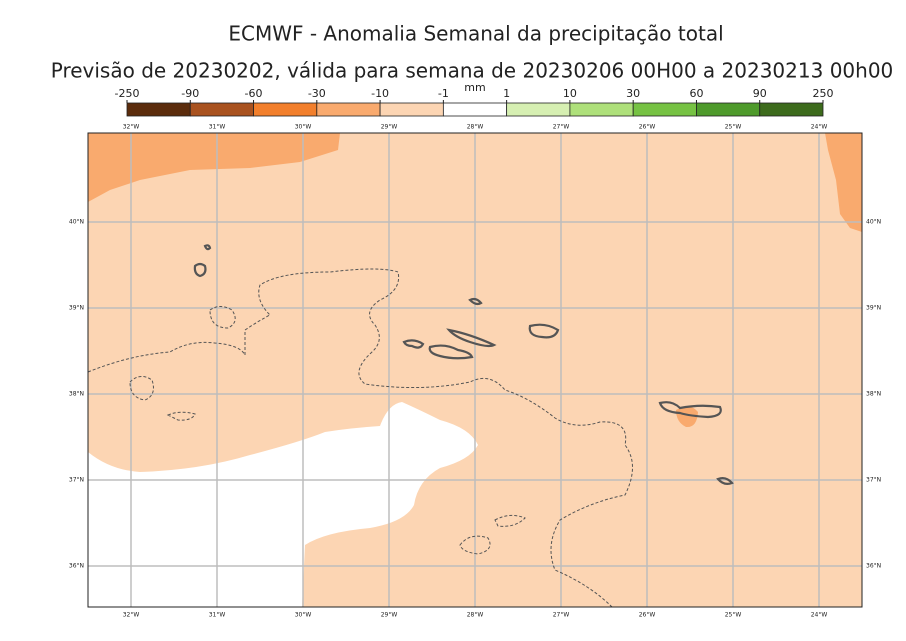  What do you see at coordinates (443, 93) in the screenshot?
I see `colorbar-label: -1` at bounding box center [443, 93].